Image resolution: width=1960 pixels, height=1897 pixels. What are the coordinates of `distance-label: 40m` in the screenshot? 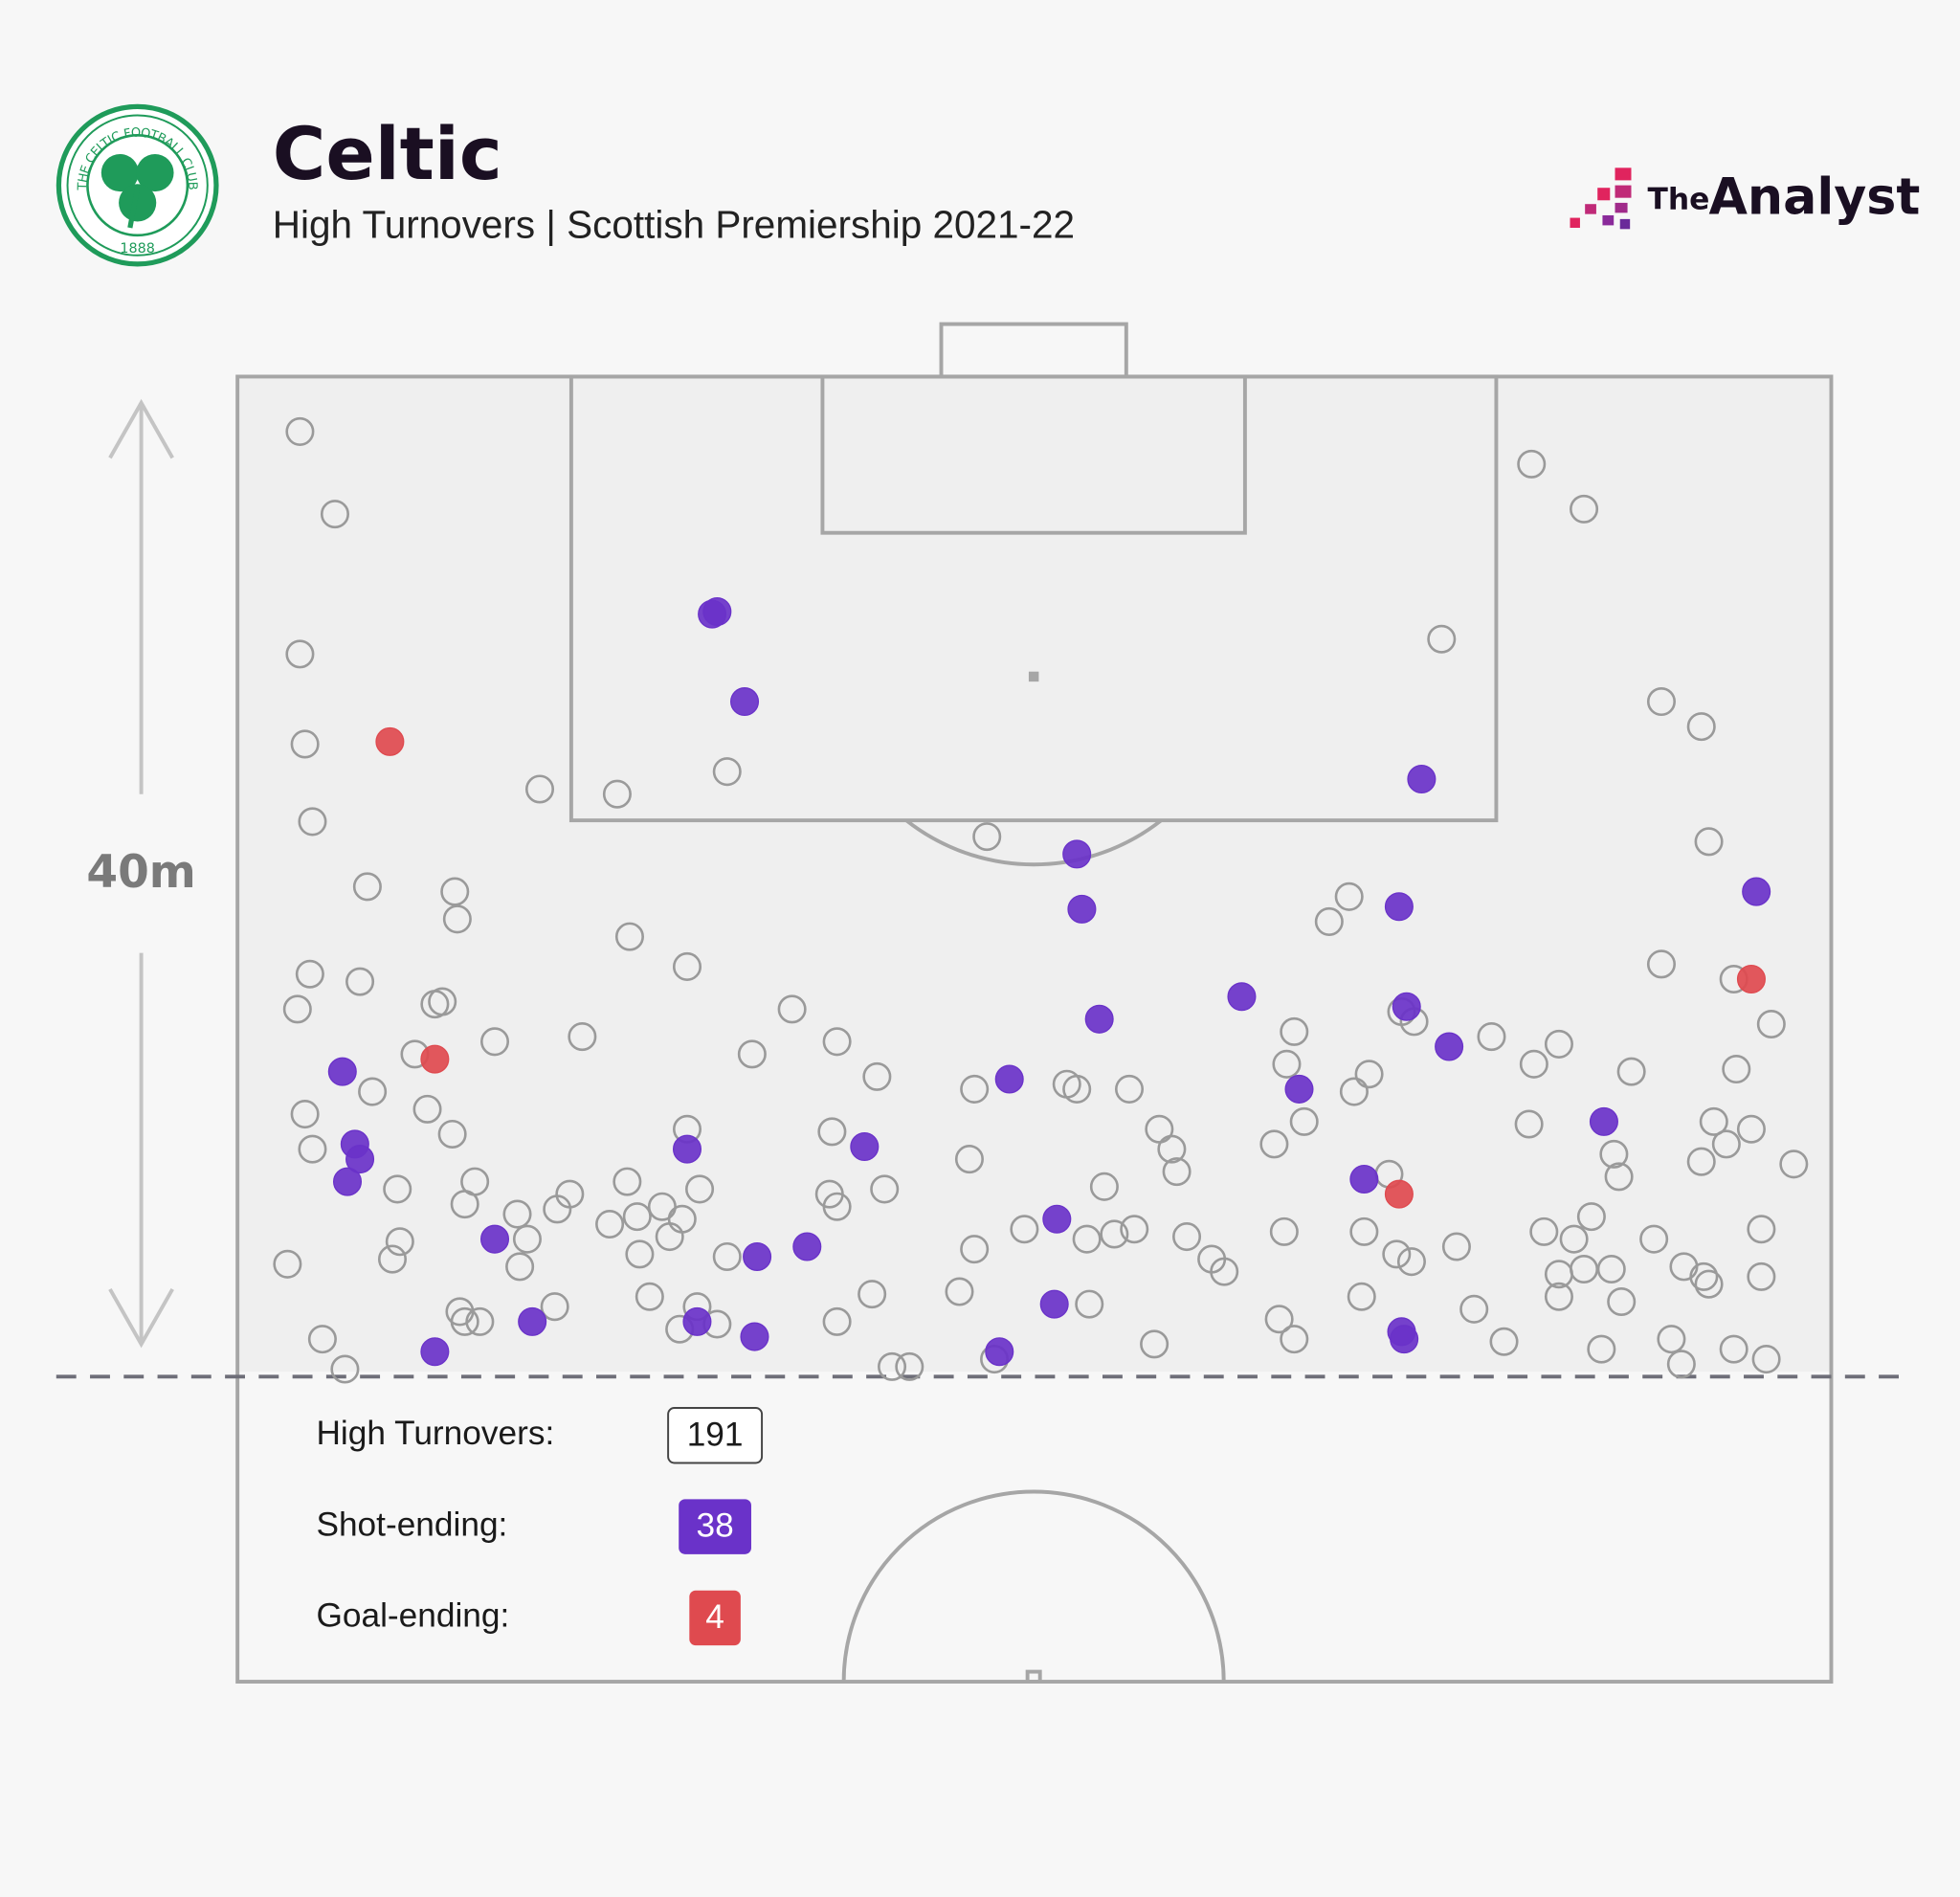 It's located at (141, 872).